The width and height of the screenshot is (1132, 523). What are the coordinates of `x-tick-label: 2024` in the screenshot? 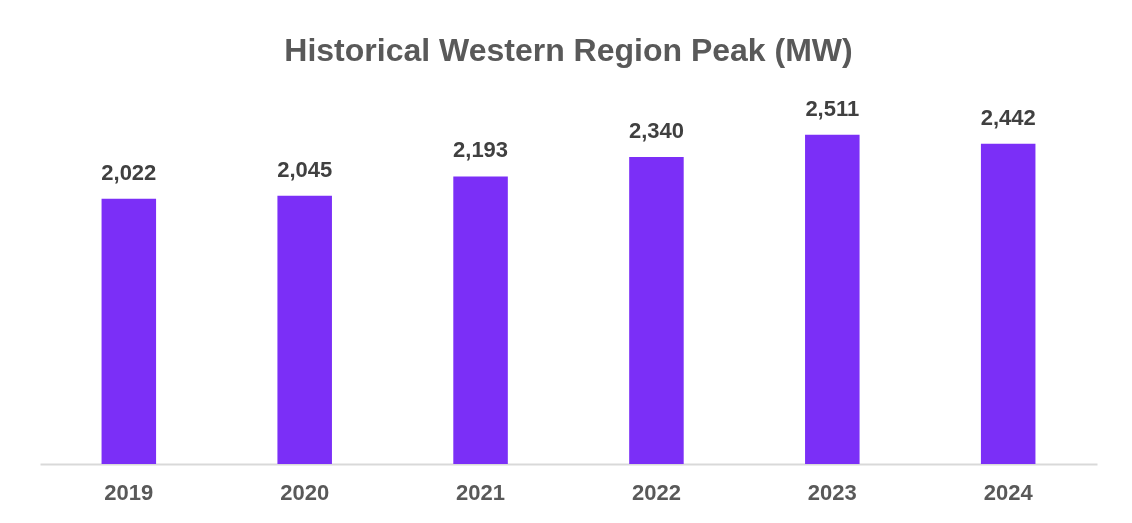 It's located at (1008, 492).